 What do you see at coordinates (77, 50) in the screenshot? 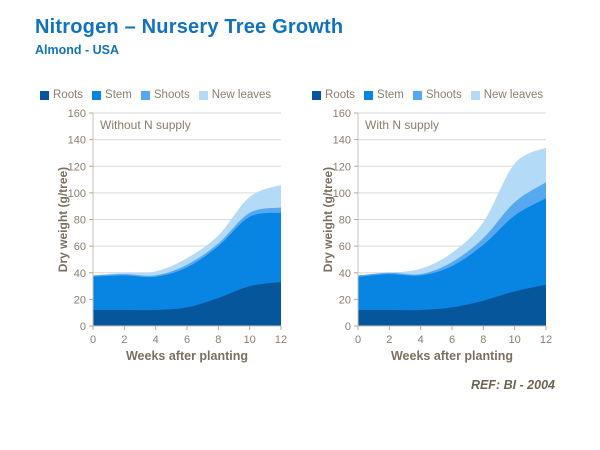
I see `page-subtitle: Almond - USA` at bounding box center [77, 50].